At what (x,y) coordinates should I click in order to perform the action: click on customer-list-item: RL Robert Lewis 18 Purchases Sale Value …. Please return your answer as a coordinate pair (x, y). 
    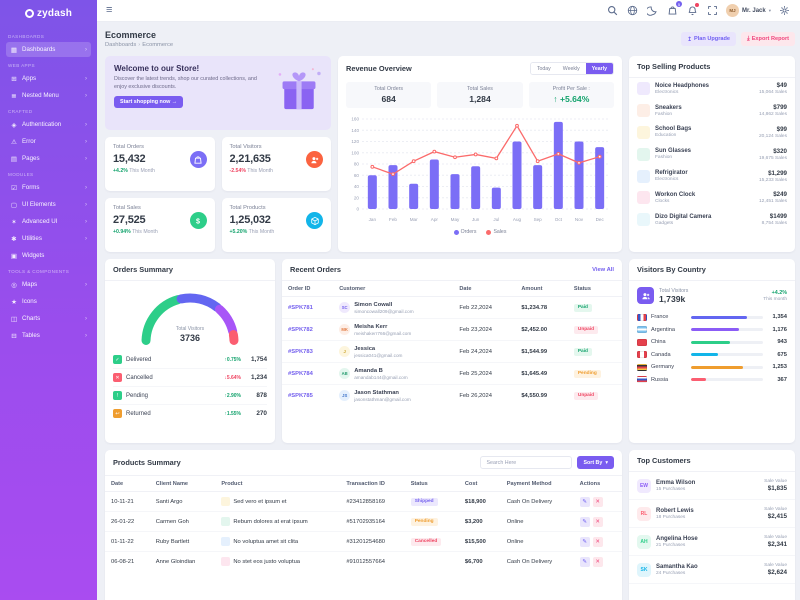
    Looking at the image, I should click on (712, 514).